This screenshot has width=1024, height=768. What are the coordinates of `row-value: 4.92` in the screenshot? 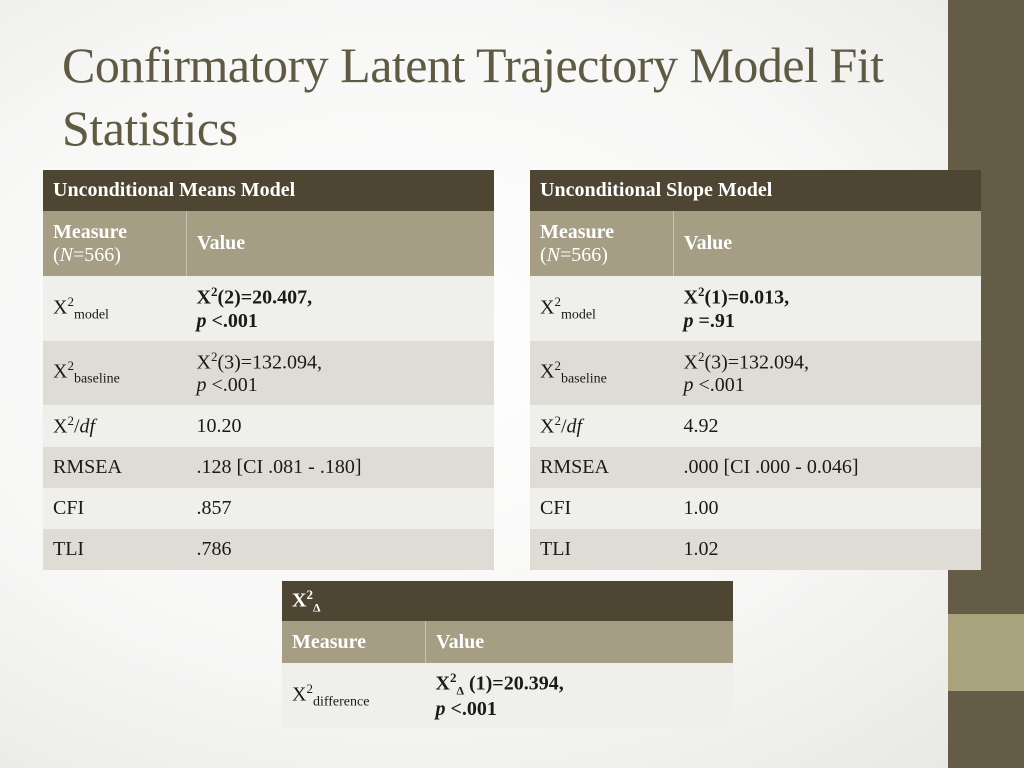 It's located at (827, 426).